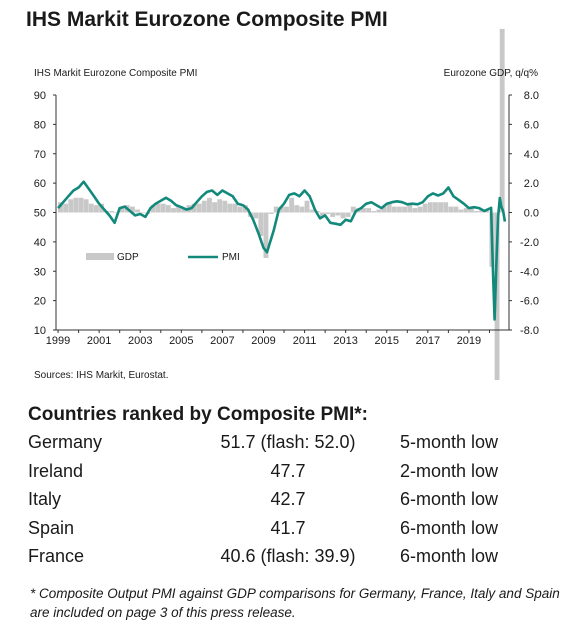 This screenshot has height=629, width=578. Describe the element at coordinates (490, 73) in the screenshot. I see `right-axis-label: Eurozone GDP, q/q%` at that location.